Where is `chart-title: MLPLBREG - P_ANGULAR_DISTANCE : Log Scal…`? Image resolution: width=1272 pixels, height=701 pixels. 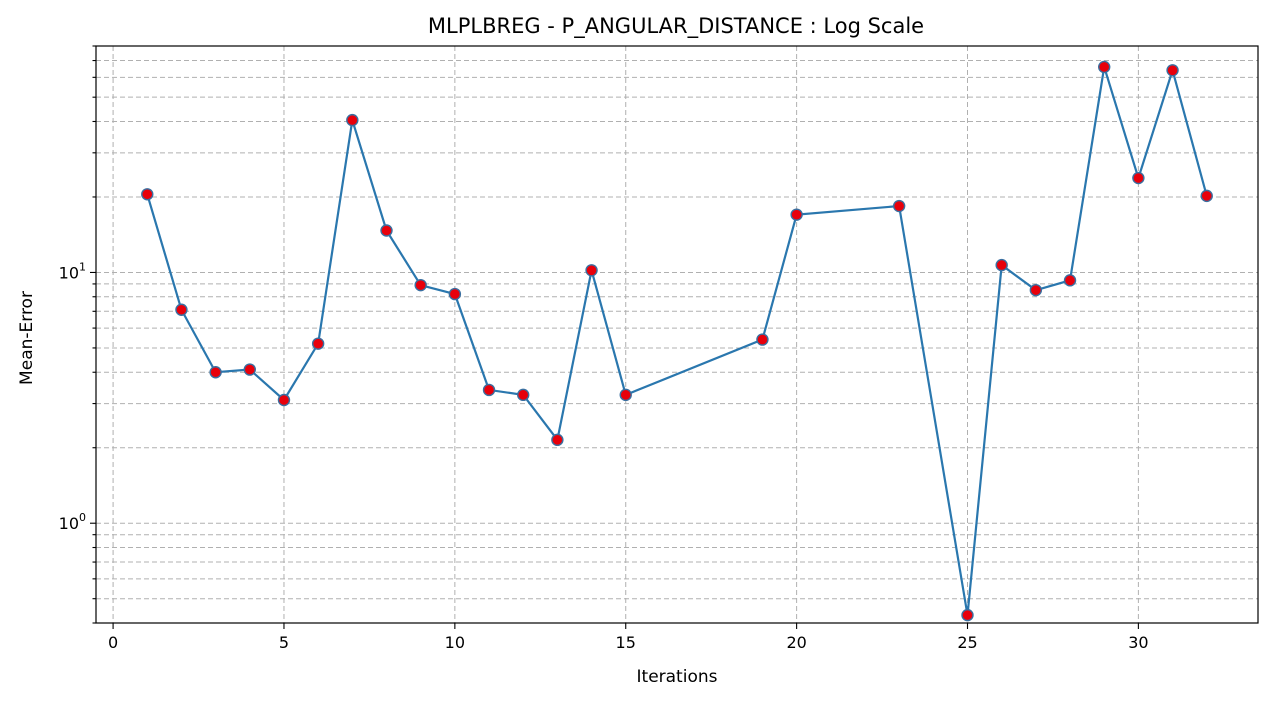
chart-title: MLPLBREG - P_ANGULAR_DISTANCE : Log Scal… is located at coordinates (676, 26).